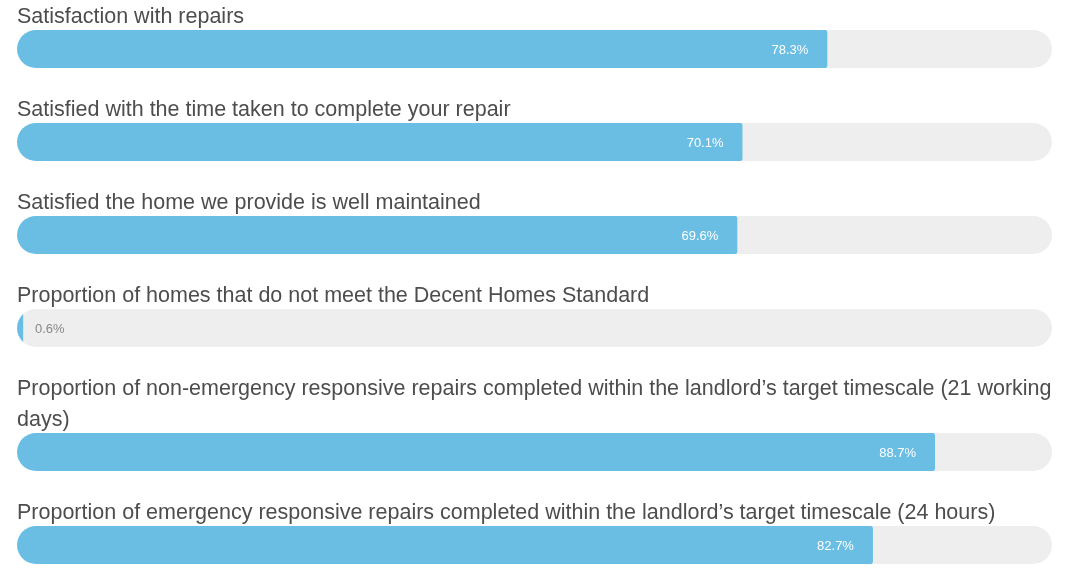 This screenshot has height=588, width=1072. Describe the element at coordinates (836, 545) in the screenshot. I see `data-label: 82.7%` at that location.